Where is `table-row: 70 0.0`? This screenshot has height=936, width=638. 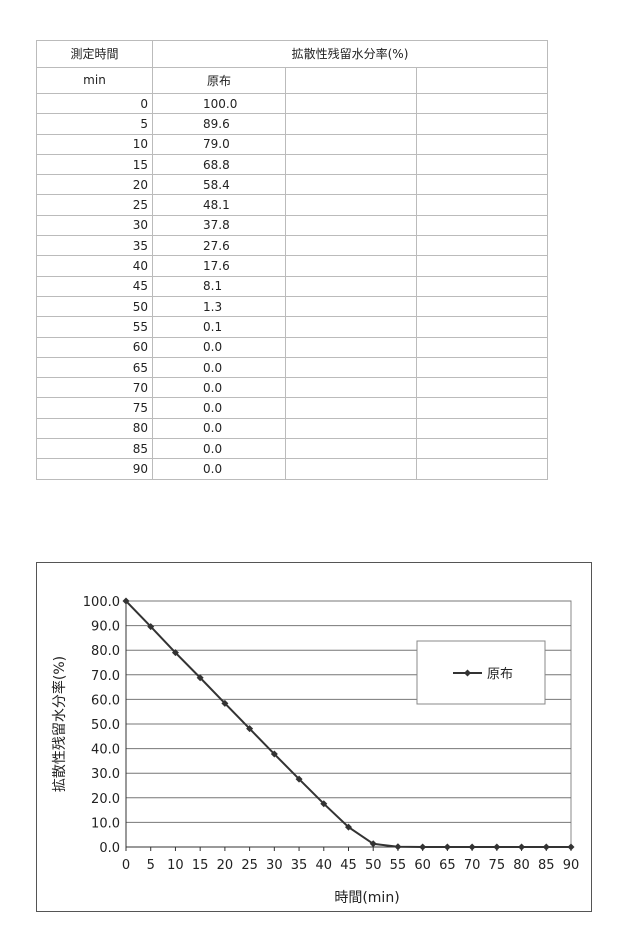
table-row: 70 0.0 is located at coordinates (292, 388).